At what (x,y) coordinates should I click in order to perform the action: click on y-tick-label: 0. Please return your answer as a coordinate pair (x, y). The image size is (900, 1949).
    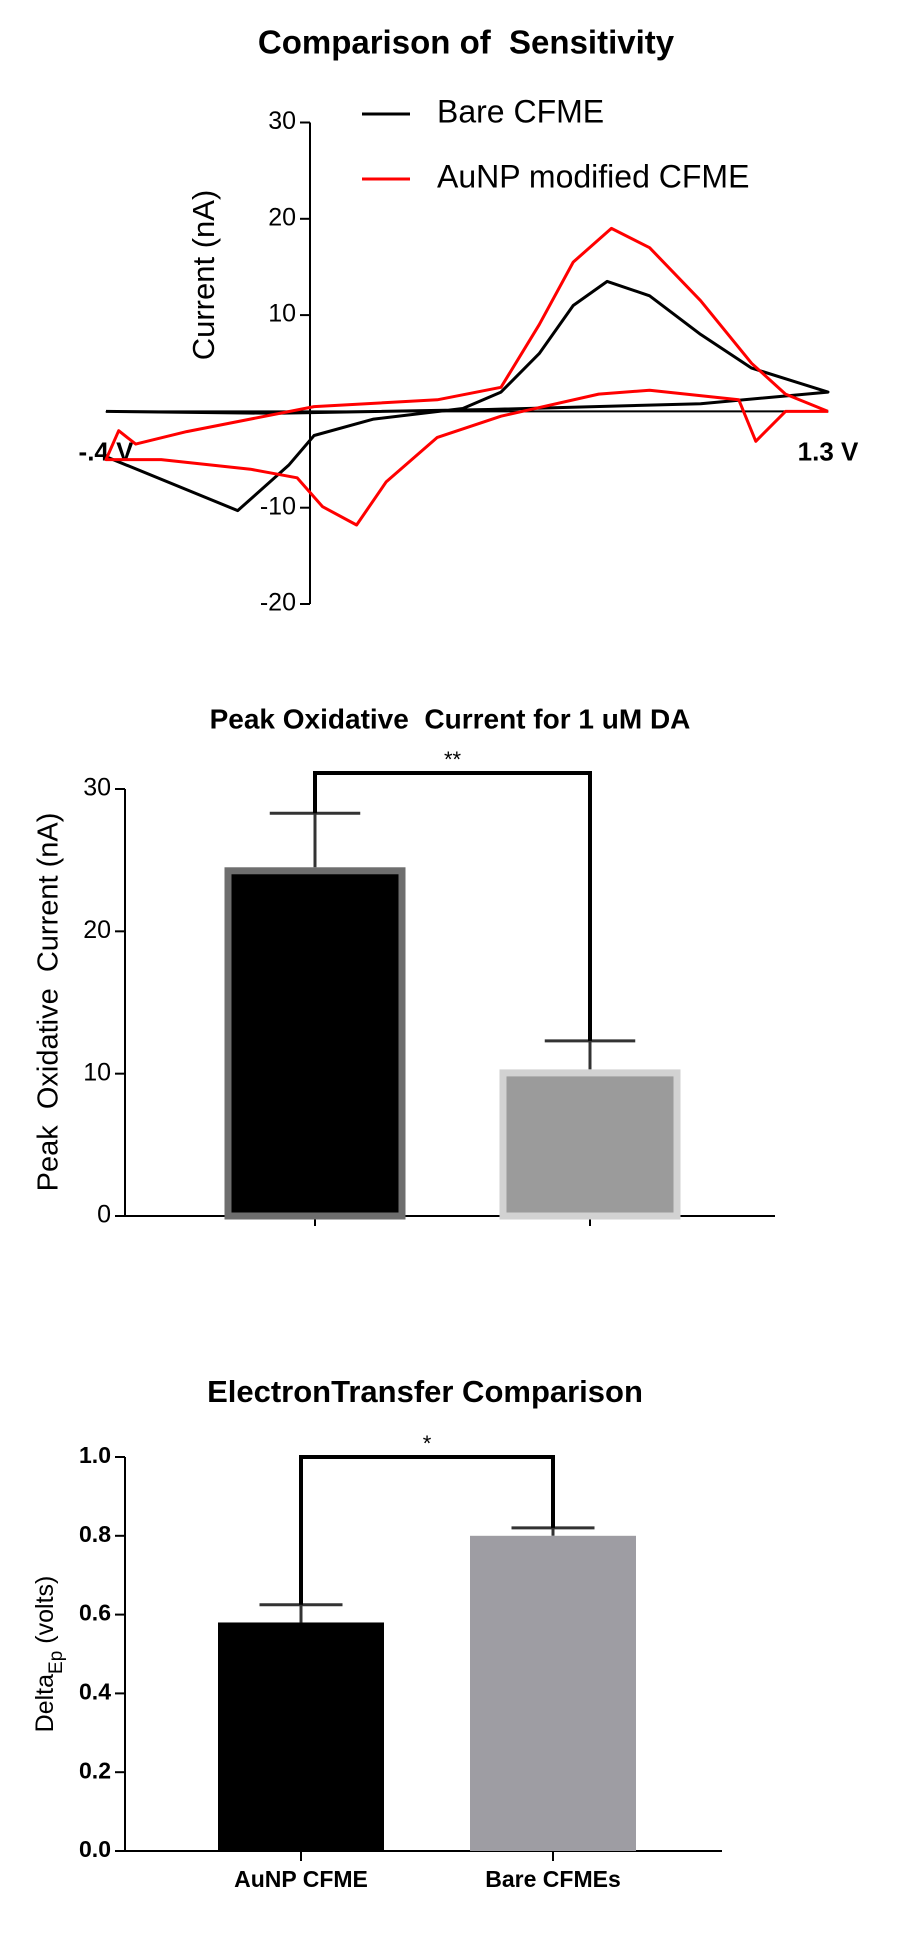
    Looking at the image, I should click on (104, 1215).